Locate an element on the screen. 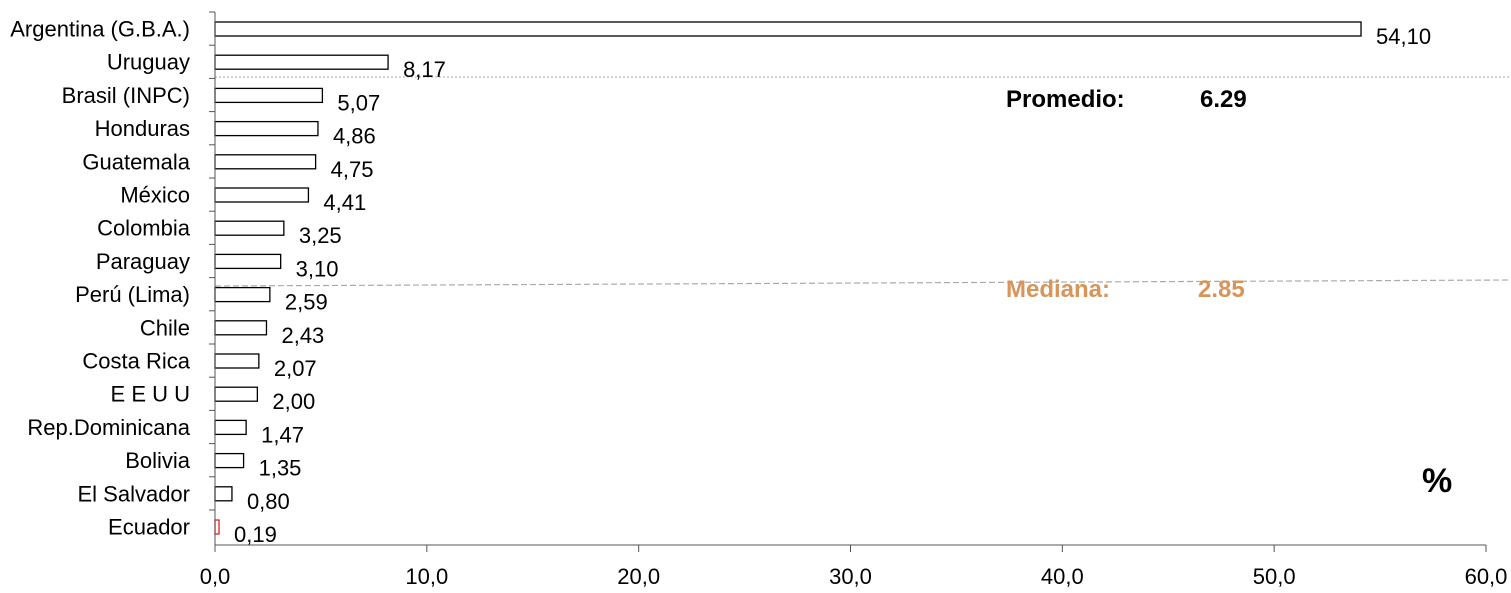 Image resolution: width=1511 pixels, height=593 pixels. category-label: Uruguay is located at coordinates (148, 62).